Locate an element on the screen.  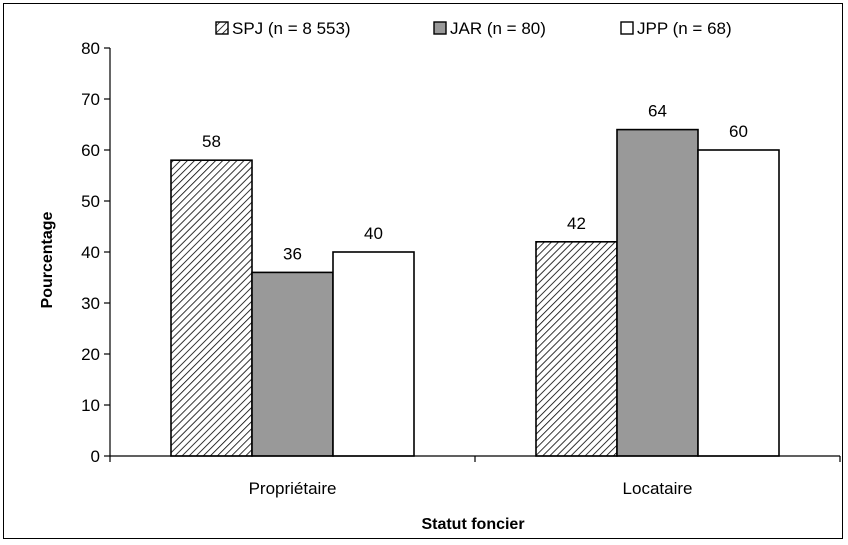
y-tick-label-6: 50 is located at coordinates (90, 201).